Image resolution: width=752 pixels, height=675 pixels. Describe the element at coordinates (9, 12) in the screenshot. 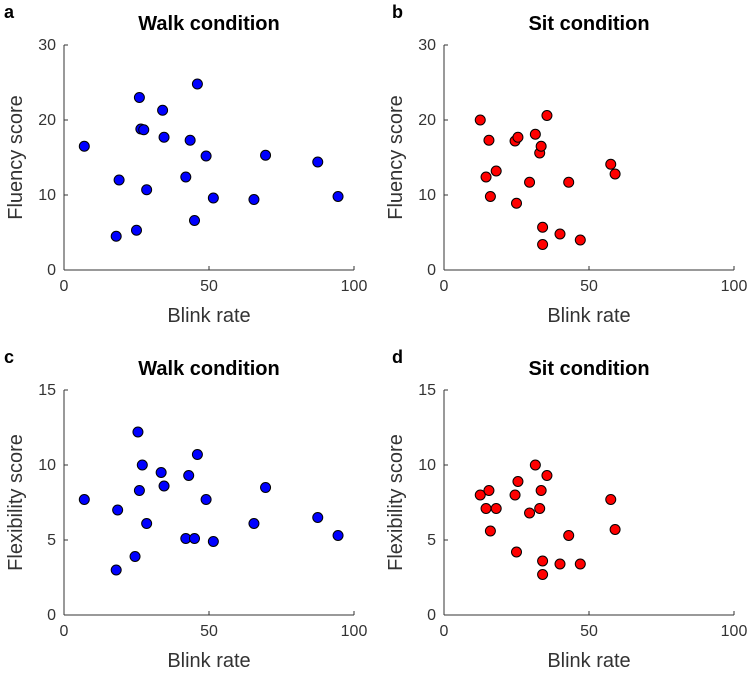

I see `panel-letter: a` at that location.